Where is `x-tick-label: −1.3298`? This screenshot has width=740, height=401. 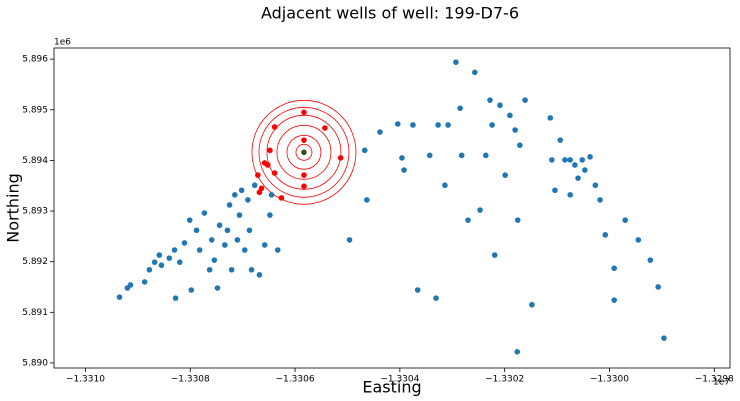
x-tick-label: −1.3298 is located at coordinates (714, 380).